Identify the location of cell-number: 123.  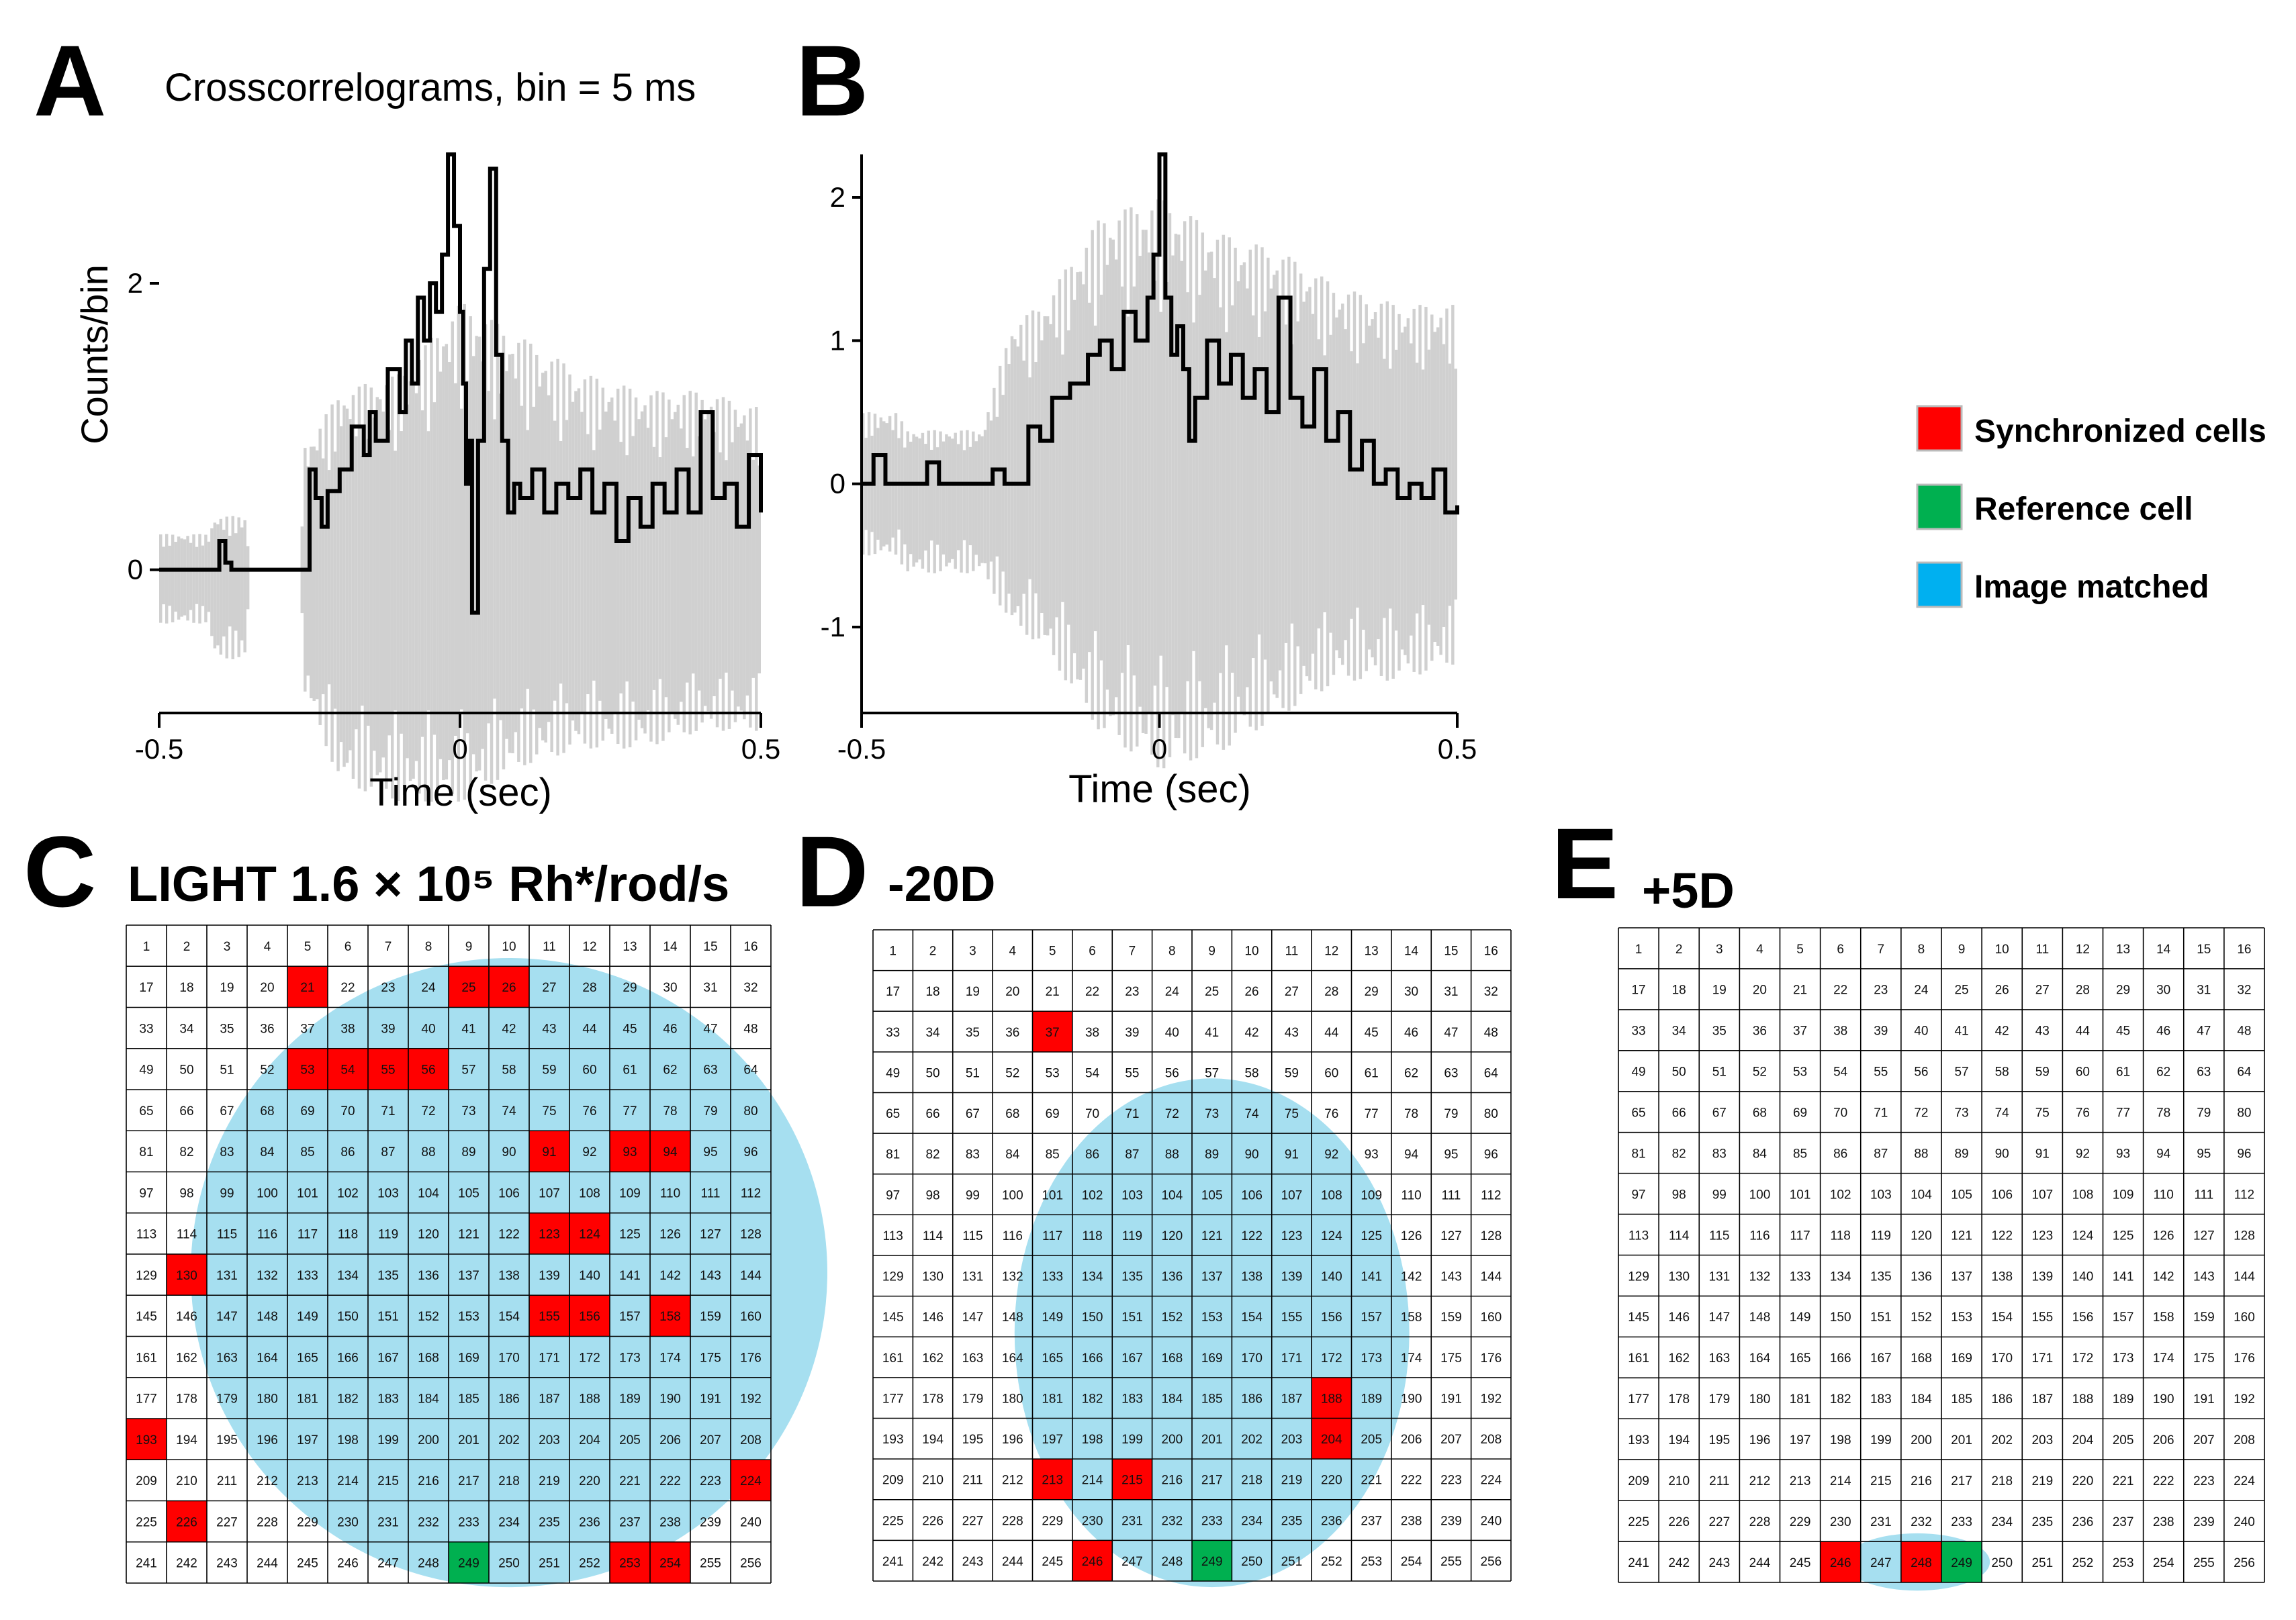
(2042, 1236).